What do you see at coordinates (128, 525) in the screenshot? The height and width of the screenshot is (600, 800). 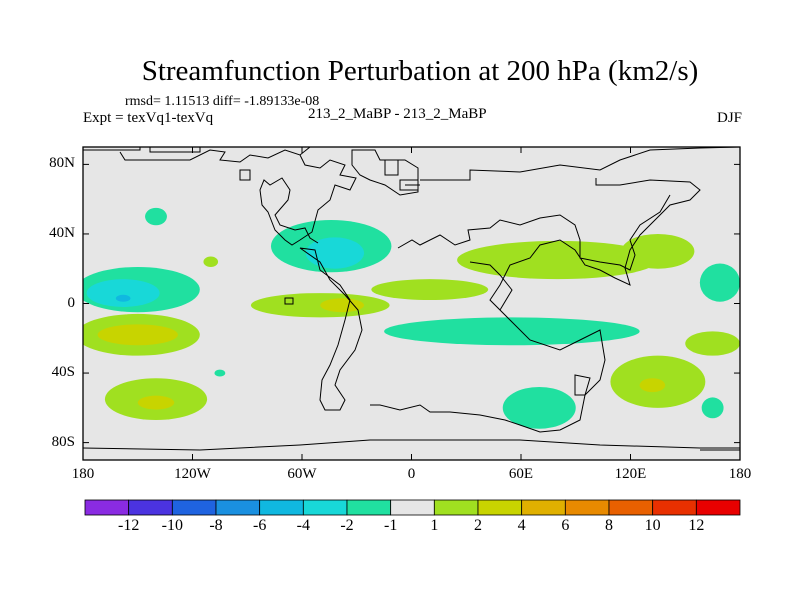 I see `colorbar-label: -12` at bounding box center [128, 525].